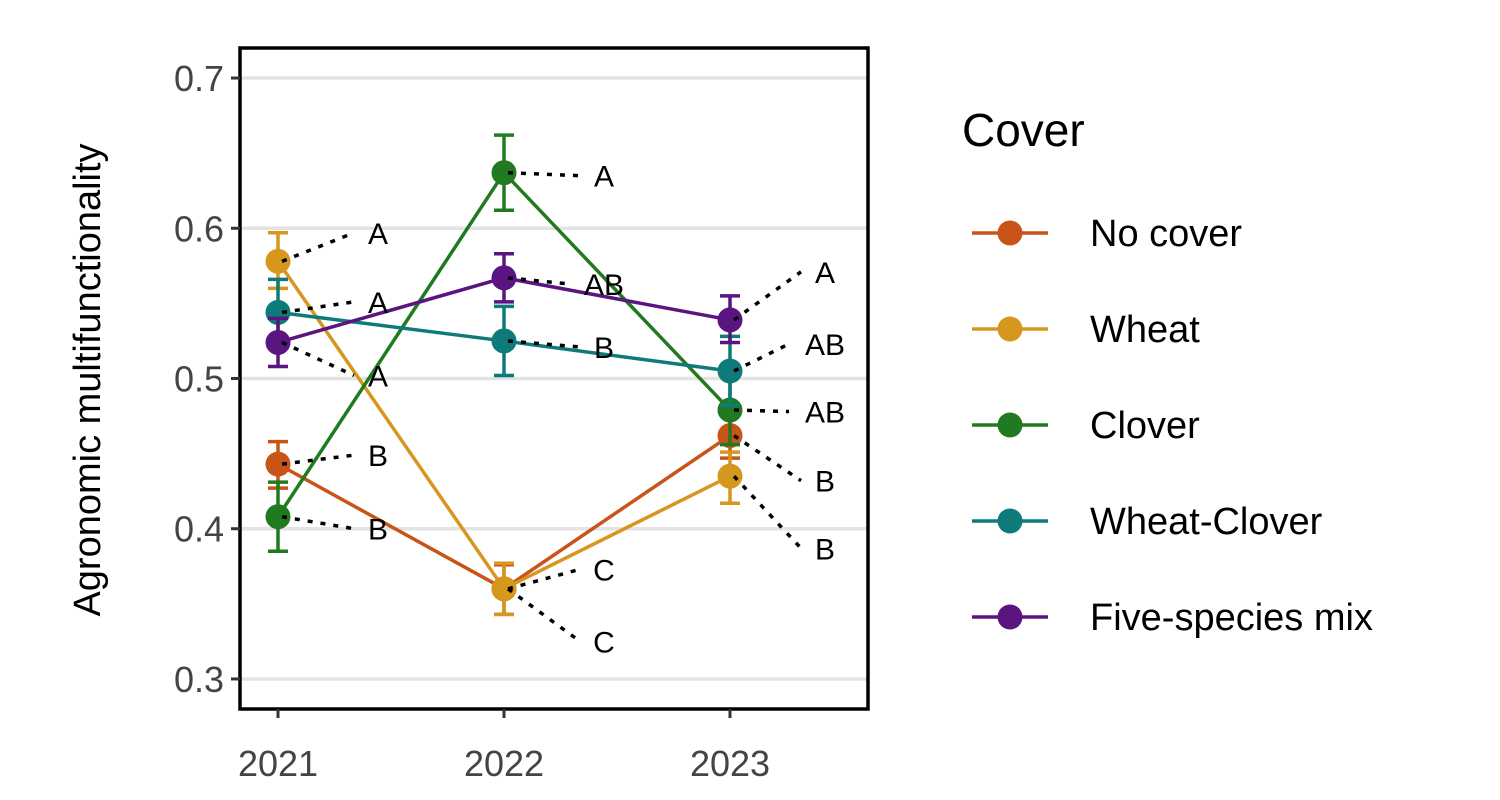  What do you see at coordinates (1145, 330) in the screenshot?
I see `legend-label: Wheat` at bounding box center [1145, 330].